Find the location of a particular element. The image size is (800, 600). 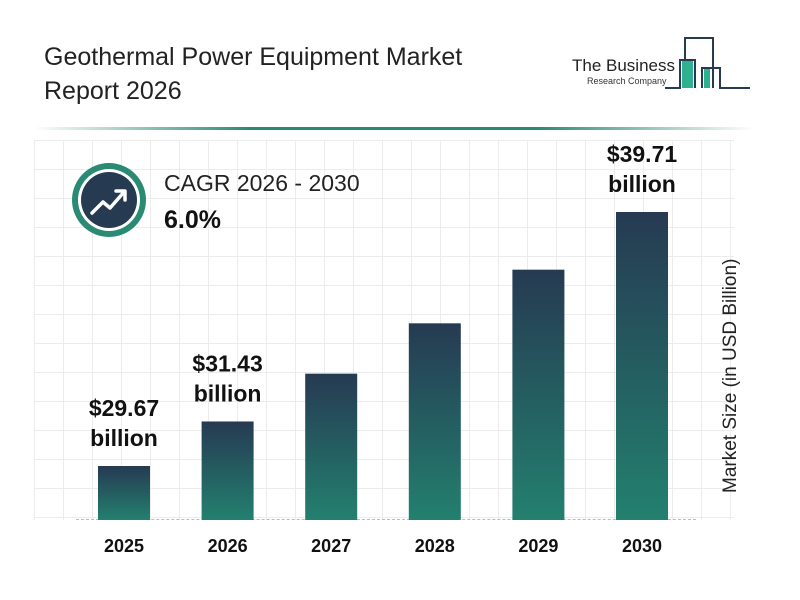

trending-up-icon is located at coordinates (108, 202).